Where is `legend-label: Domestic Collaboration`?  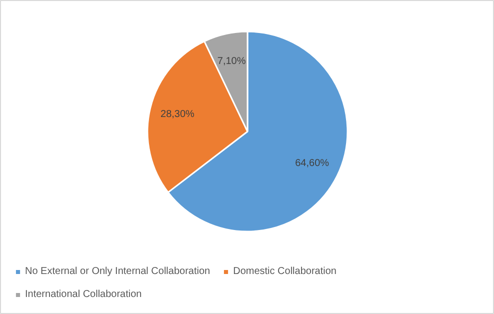
legend-label: Domestic Collaboration is located at coordinates (284, 271).